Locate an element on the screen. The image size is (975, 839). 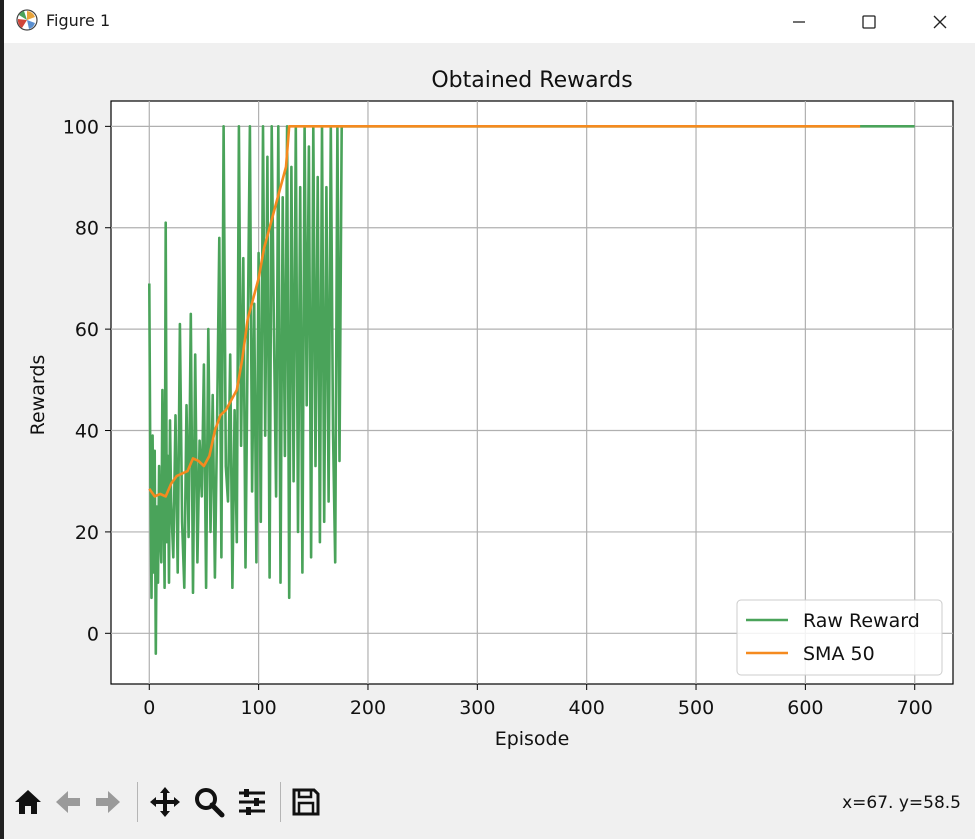
x-tick-label: 300 is located at coordinates (477, 708).